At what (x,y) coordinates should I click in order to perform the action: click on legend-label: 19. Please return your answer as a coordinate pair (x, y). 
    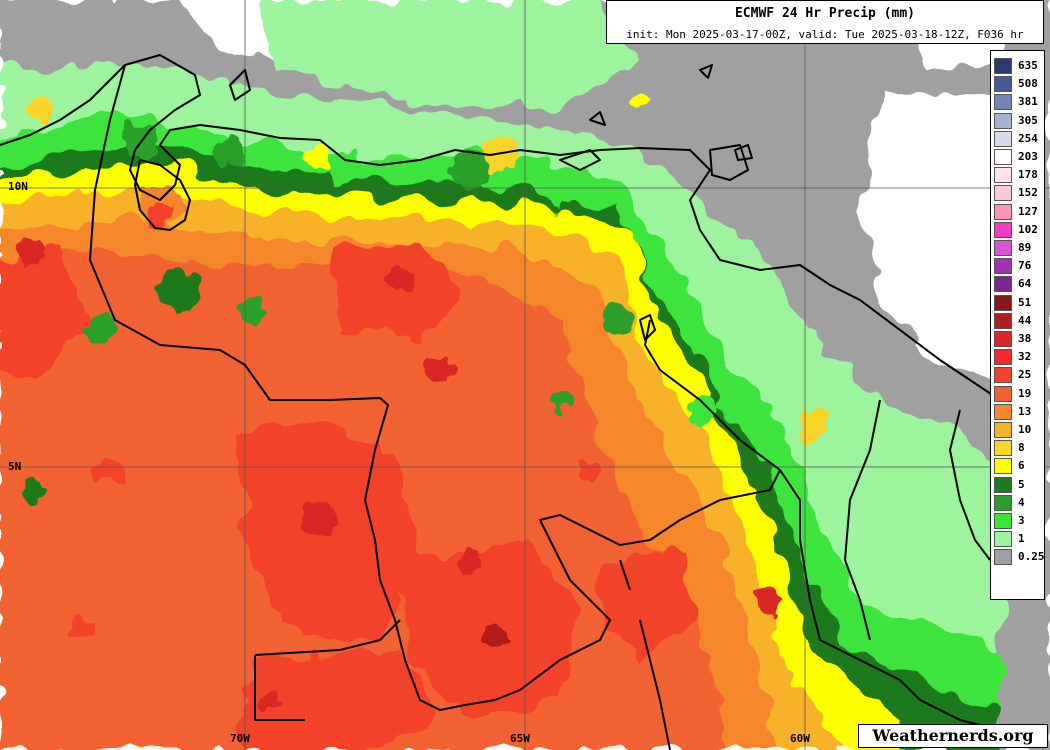
    Looking at the image, I should click on (1025, 393).